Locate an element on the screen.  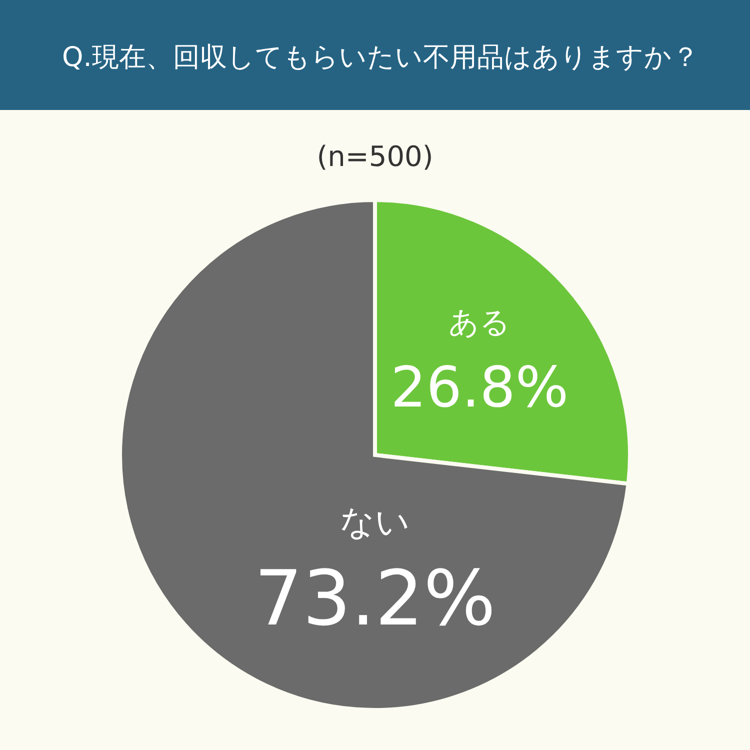
data-label: 26.8% is located at coordinates (479, 388).